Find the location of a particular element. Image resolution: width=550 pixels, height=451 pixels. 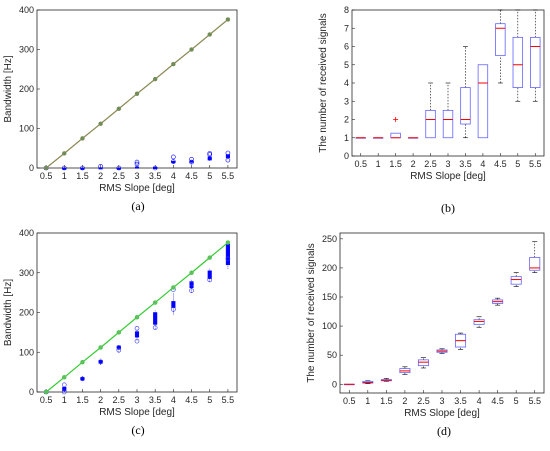

y-tick-label: 250 is located at coordinates (329, 239).